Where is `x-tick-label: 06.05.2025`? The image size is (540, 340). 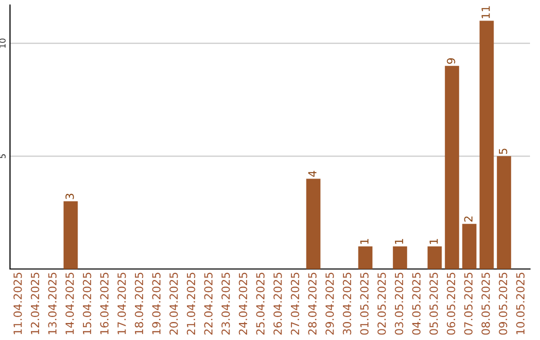 x-tick-label: 06.05.2025 is located at coordinates (451, 303).